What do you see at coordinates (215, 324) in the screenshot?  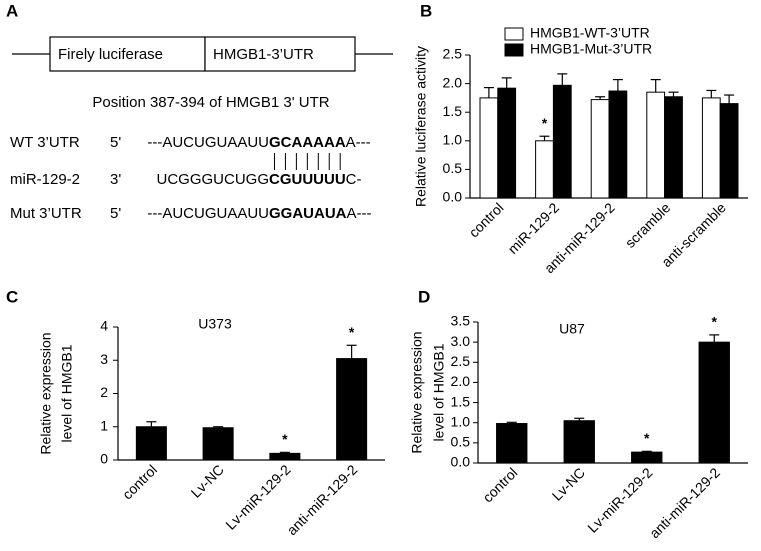 I see `chart-title: U373` at bounding box center [215, 324].